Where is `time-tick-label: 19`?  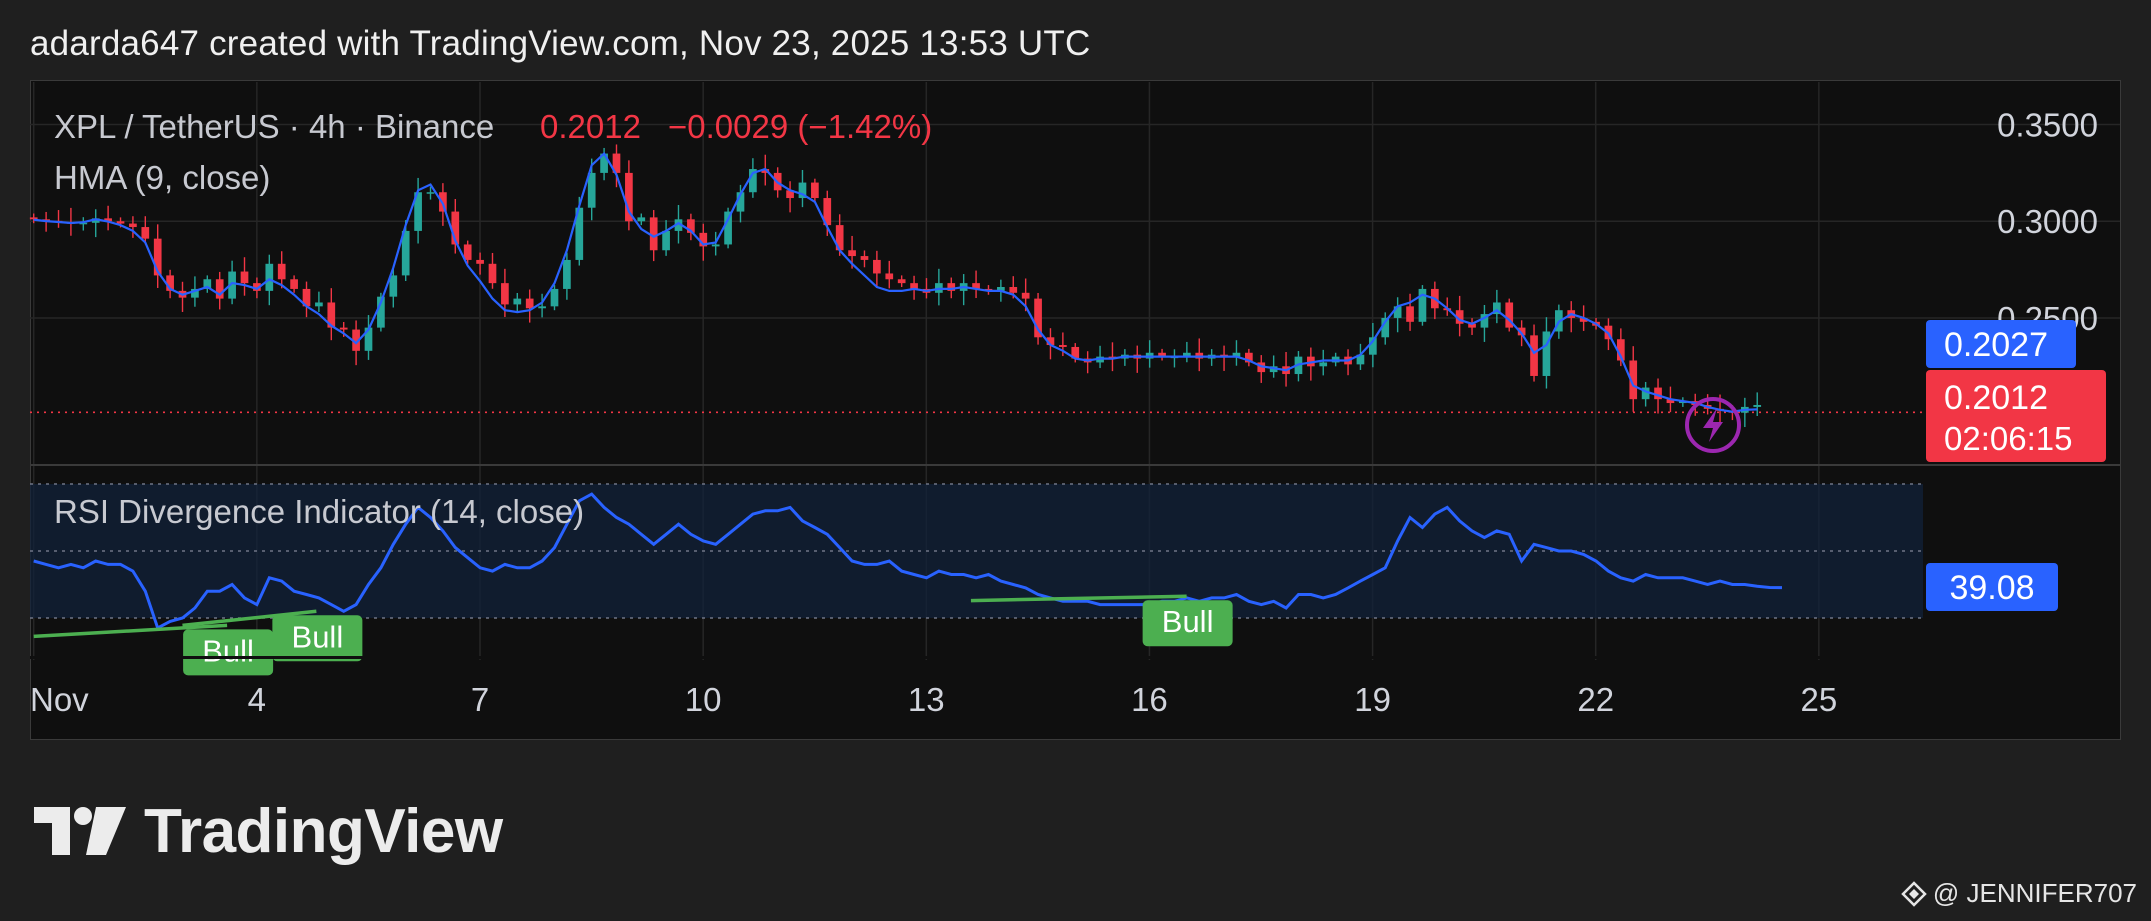
time-tick-label: 19 is located at coordinates (1372, 699).